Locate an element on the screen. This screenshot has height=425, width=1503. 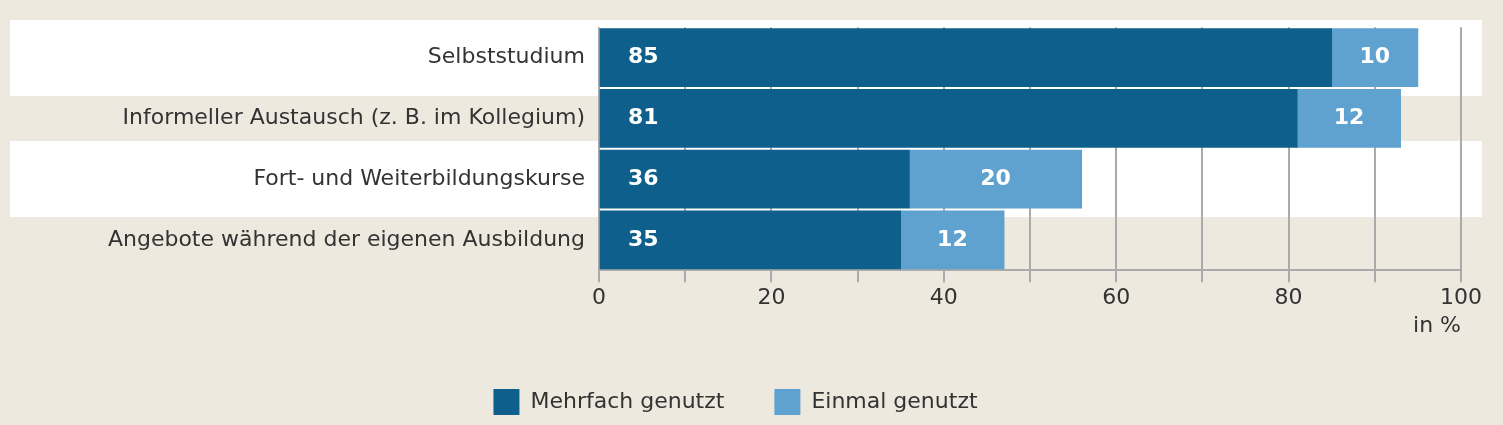
data-label: 10 is located at coordinates (1375, 56).